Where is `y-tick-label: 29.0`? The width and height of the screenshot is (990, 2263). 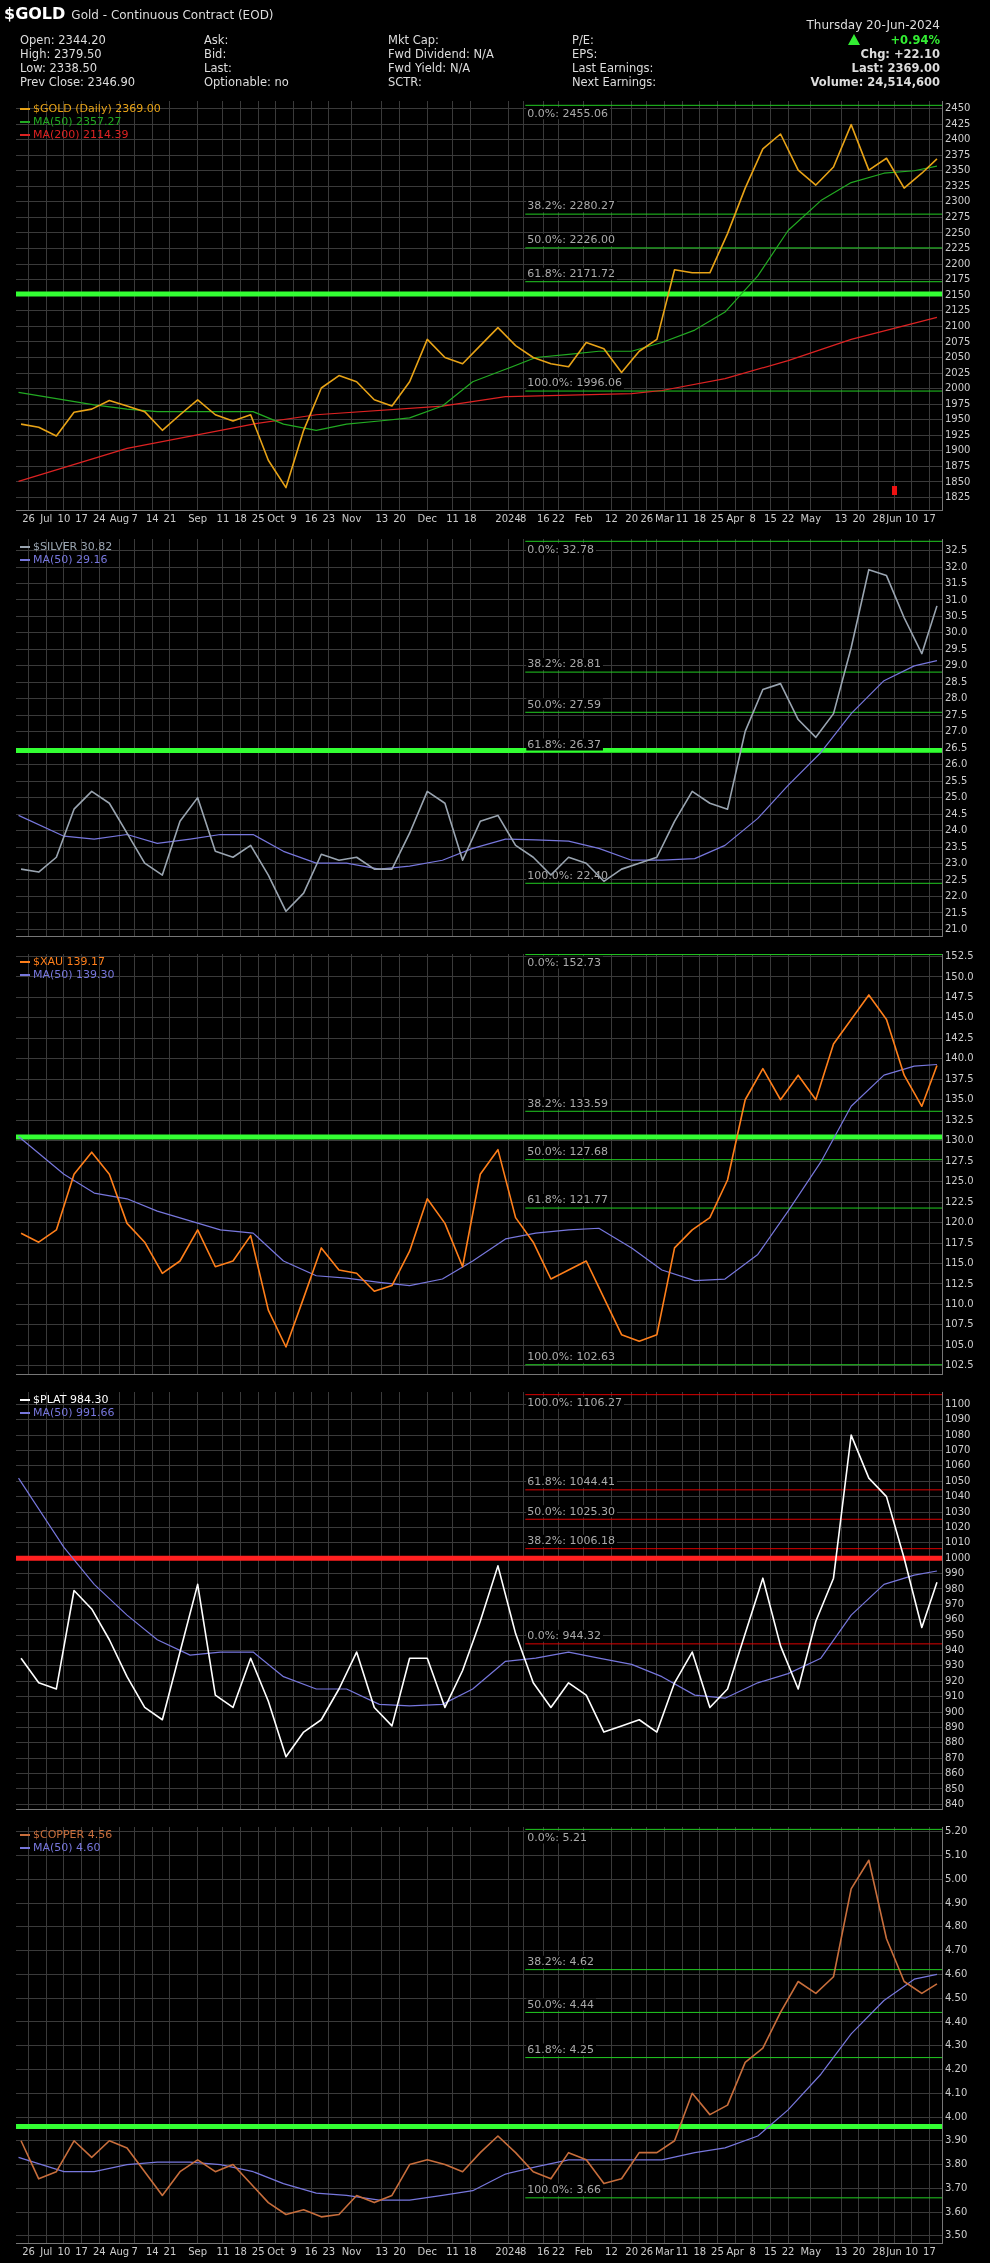
y-tick-label: 29.0 is located at coordinates (956, 665).